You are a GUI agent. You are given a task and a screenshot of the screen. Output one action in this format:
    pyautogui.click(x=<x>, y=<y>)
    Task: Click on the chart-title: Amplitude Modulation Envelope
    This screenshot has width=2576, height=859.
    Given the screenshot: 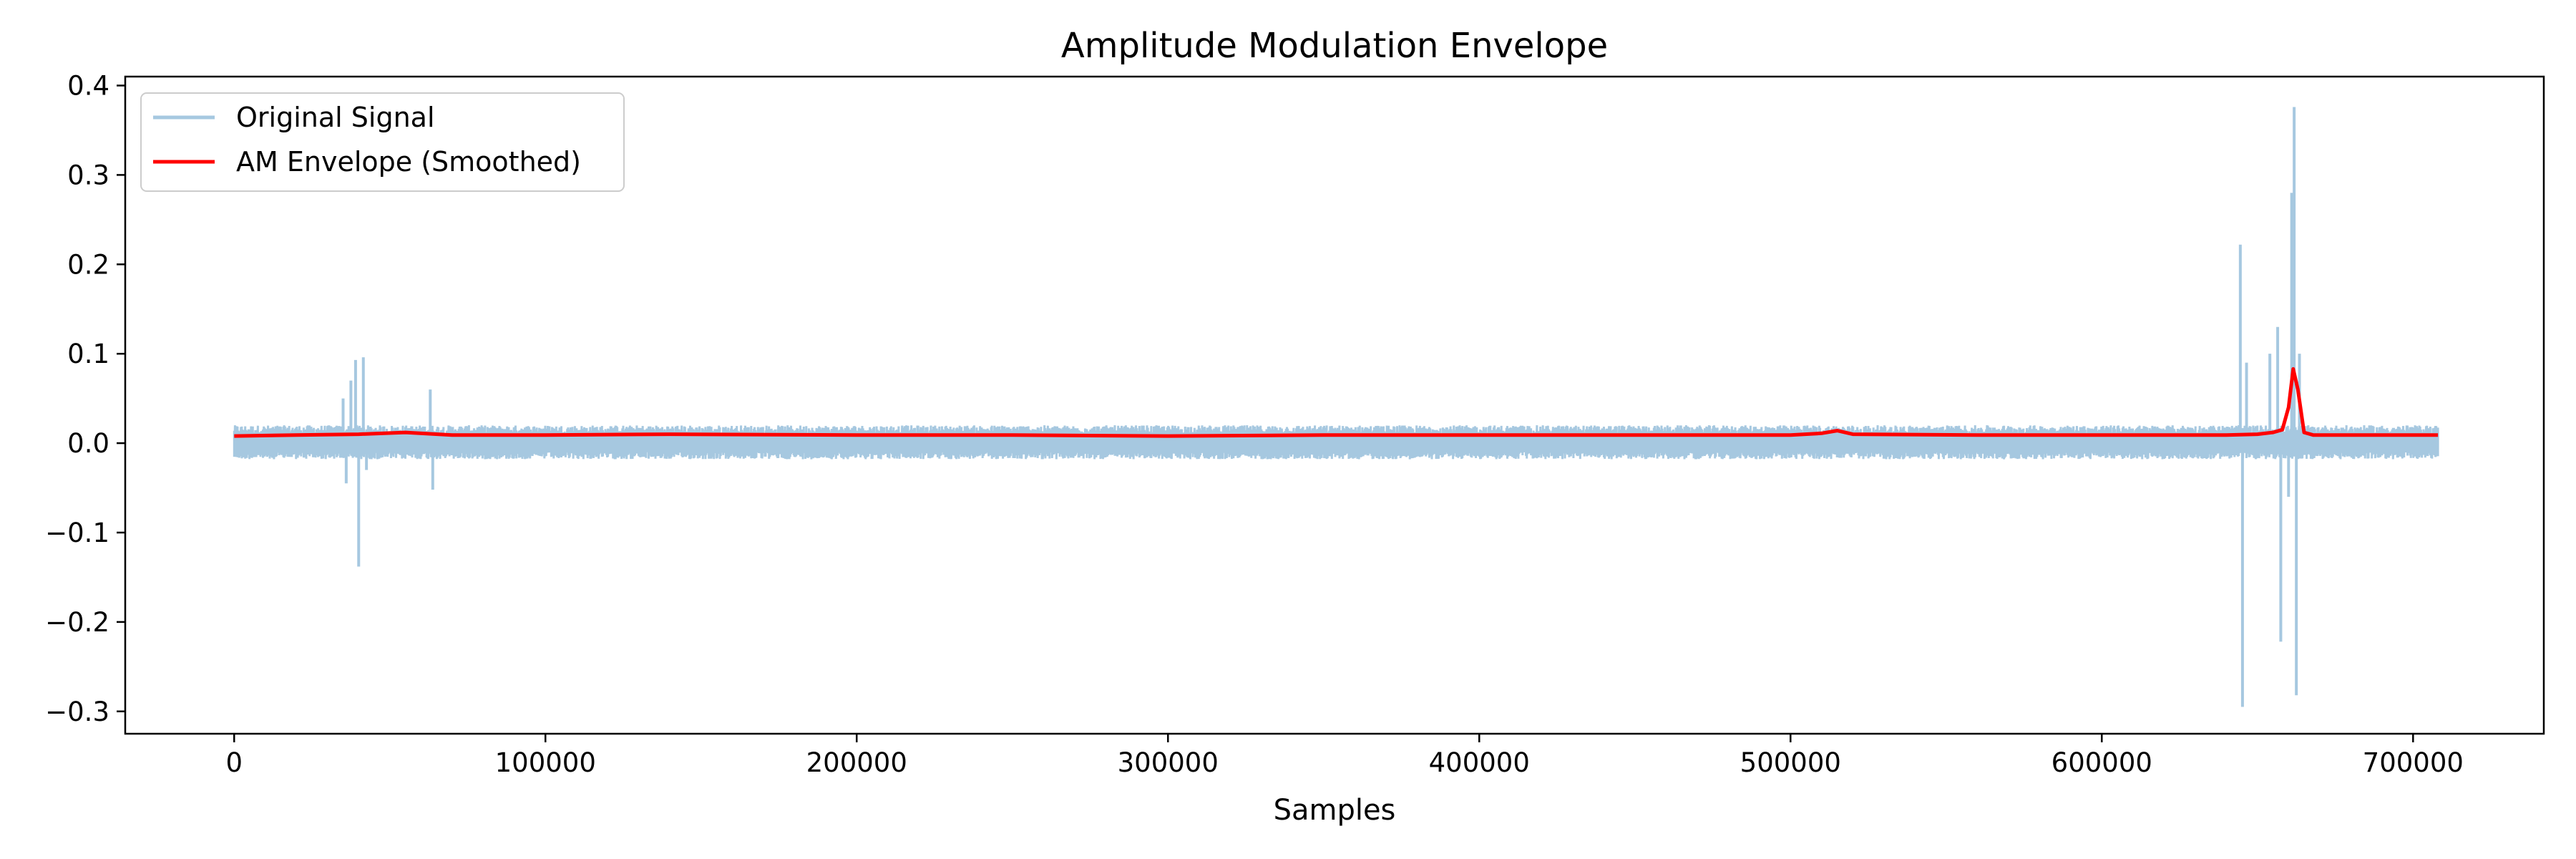 What is the action you would take?
    pyautogui.click(x=1334, y=46)
    